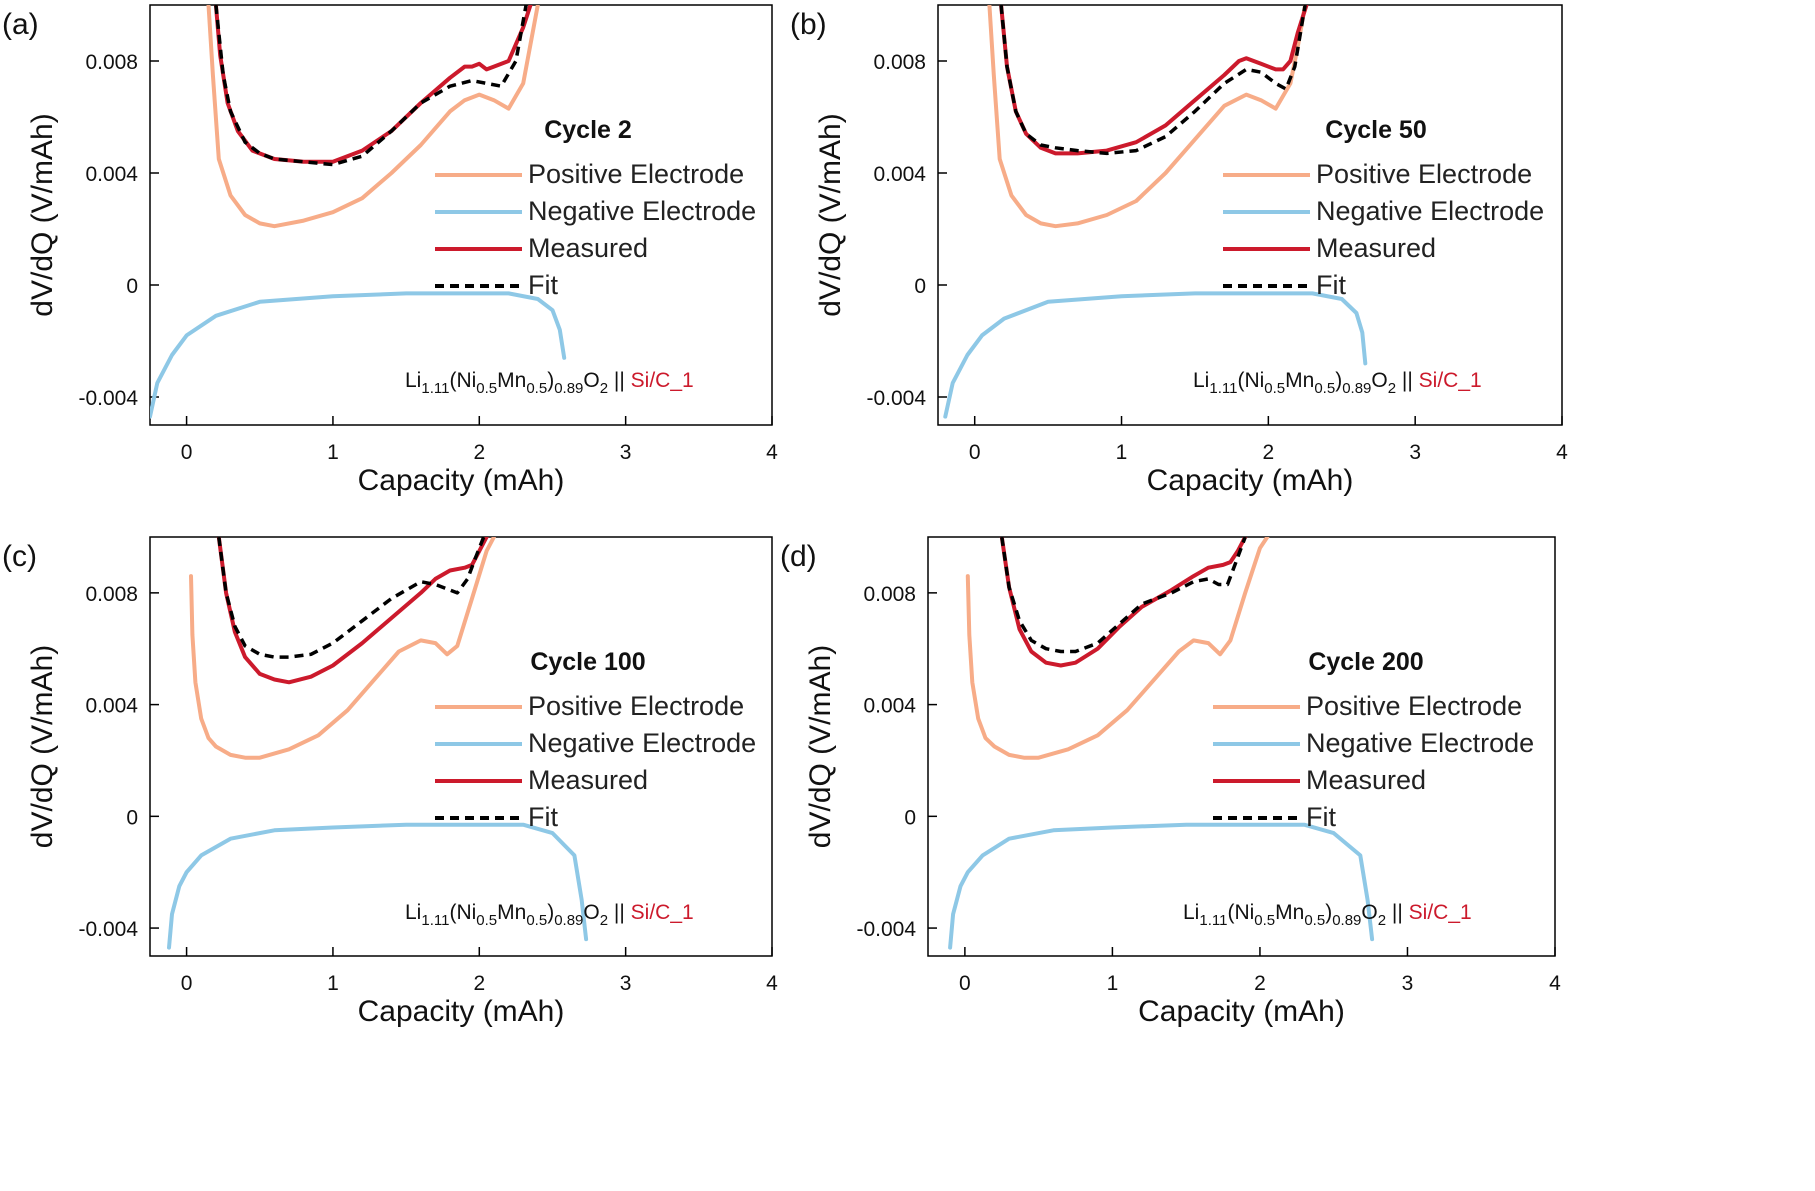 Image resolution: width=1815 pixels, height=1191 pixels. Describe the element at coordinates (636, 706) in the screenshot. I see `legend-label-positive: Positive Electrode` at that location.